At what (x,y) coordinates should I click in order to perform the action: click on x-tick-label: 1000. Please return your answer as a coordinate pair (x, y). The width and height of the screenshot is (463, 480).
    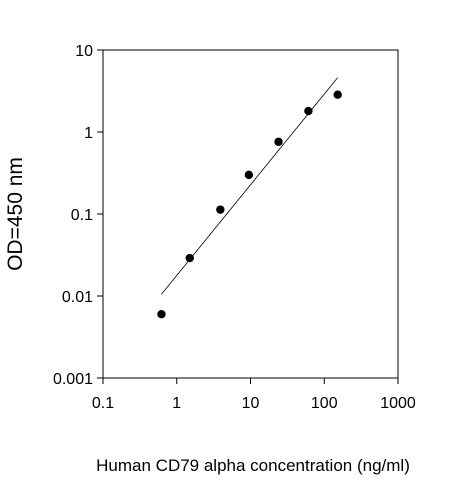
    Looking at the image, I should click on (398, 403).